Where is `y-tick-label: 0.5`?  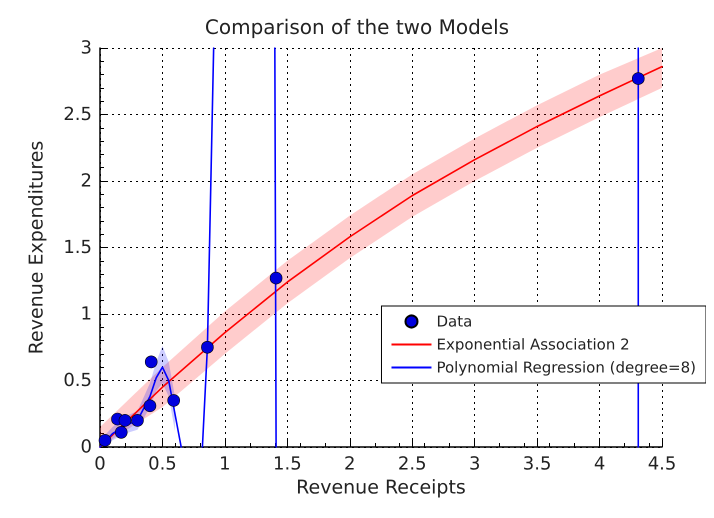
y-tick-label: 0.5 is located at coordinates (77, 380).